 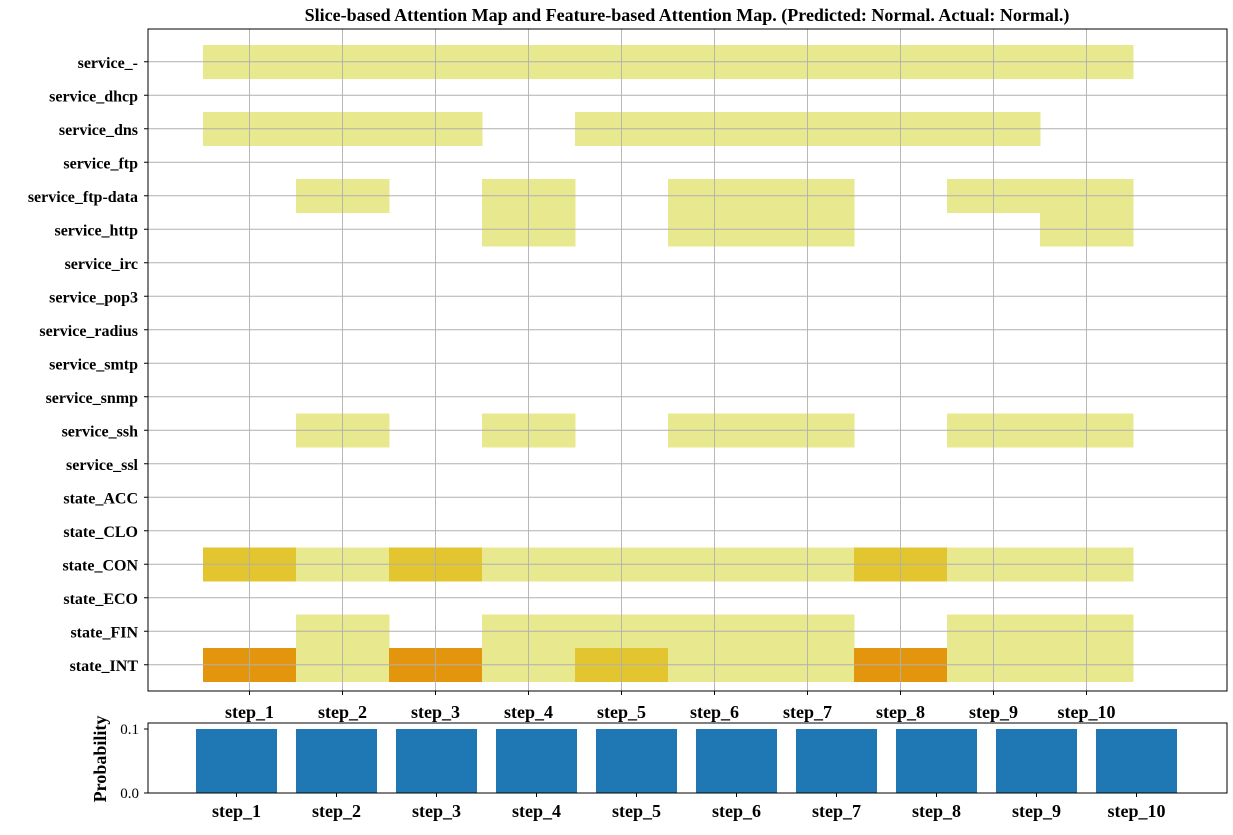 I want to click on y-tick-label: service_ssl, so click(x=102, y=465).